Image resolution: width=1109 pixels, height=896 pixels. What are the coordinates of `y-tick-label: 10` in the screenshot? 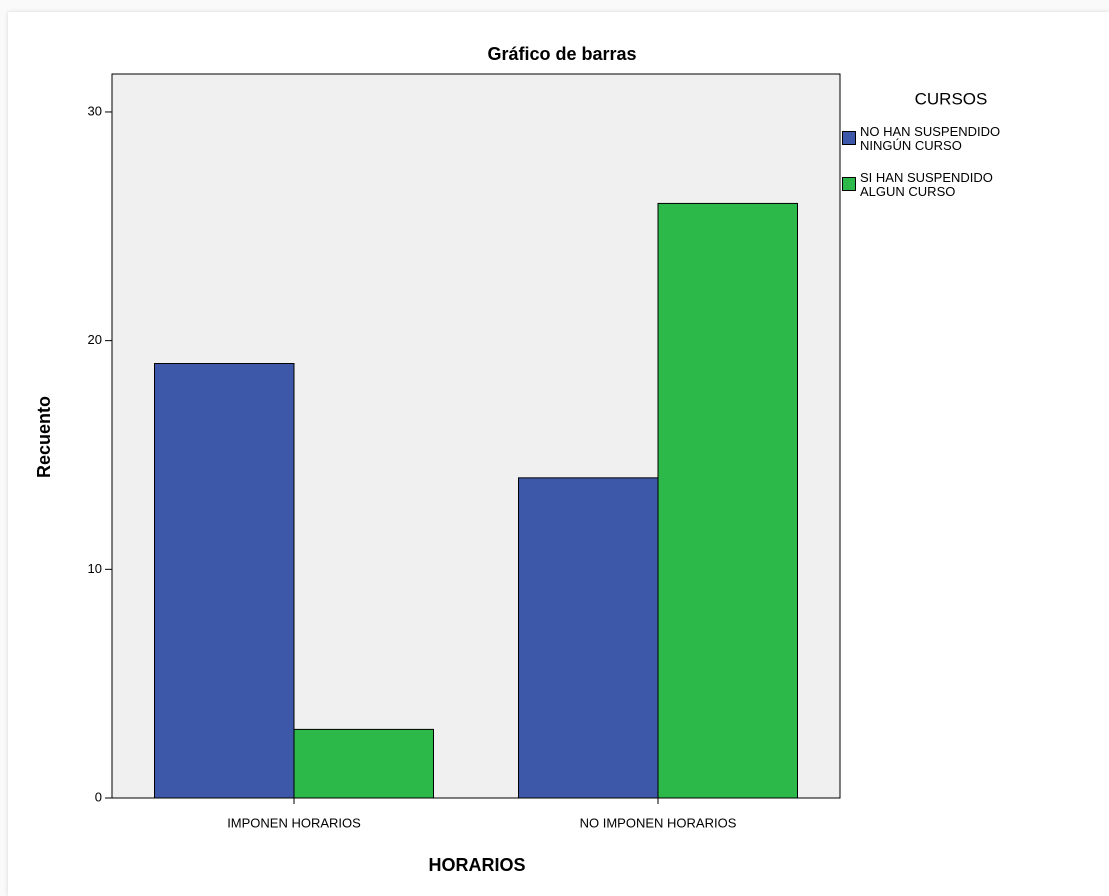 It's located at (95, 568).